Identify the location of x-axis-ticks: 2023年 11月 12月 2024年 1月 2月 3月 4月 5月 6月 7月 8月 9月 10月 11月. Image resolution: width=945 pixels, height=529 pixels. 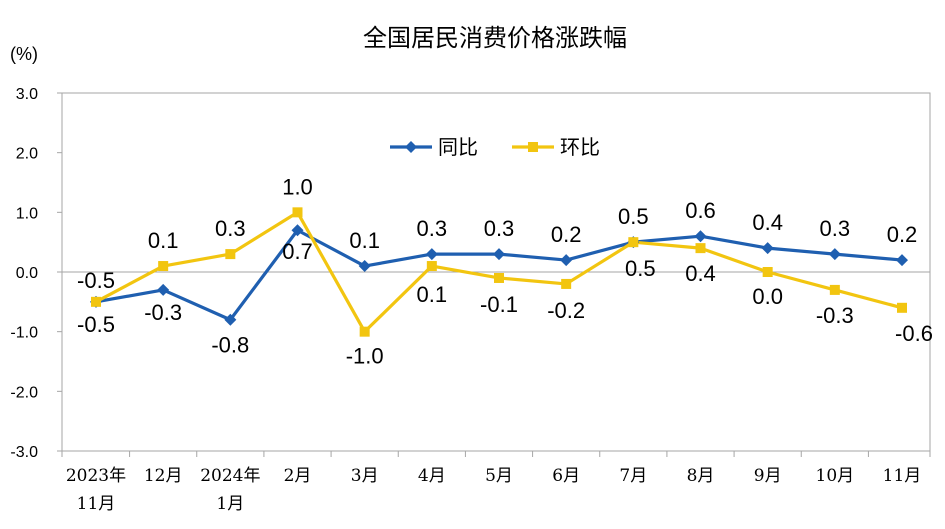
(496, 482).